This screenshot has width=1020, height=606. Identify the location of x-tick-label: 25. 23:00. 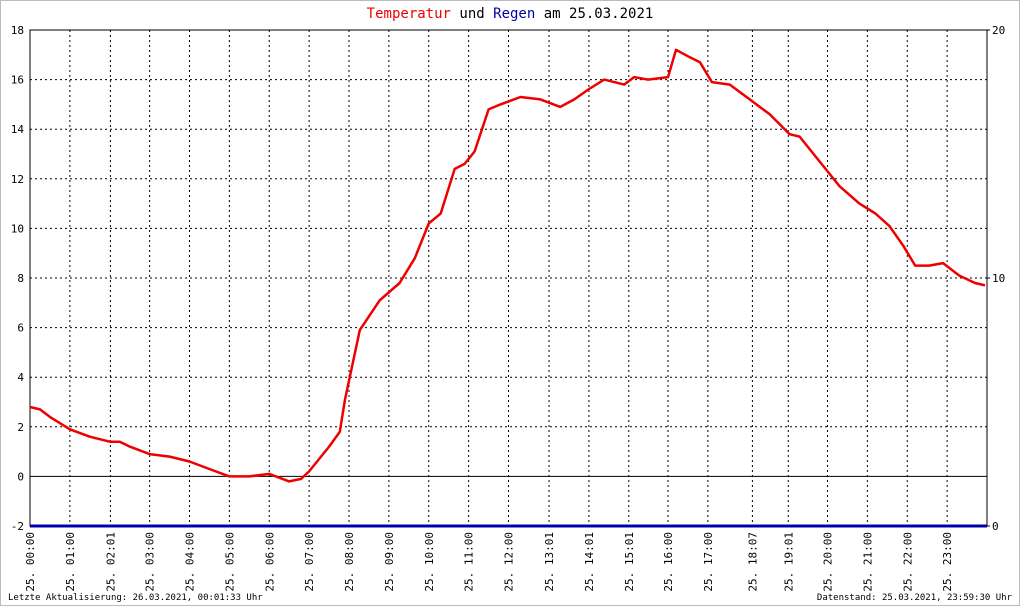
(947, 562).